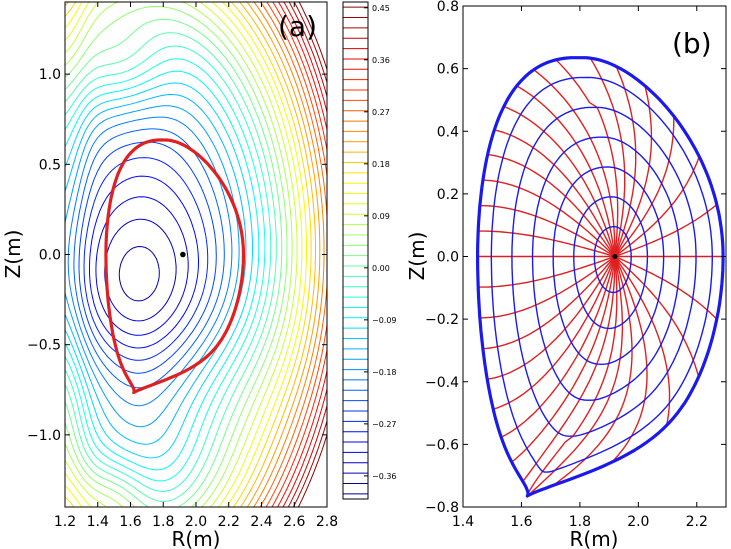  Describe the element at coordinates (448, 70) in the screenshot. I see `y-tick-label: 0.6` at that location.